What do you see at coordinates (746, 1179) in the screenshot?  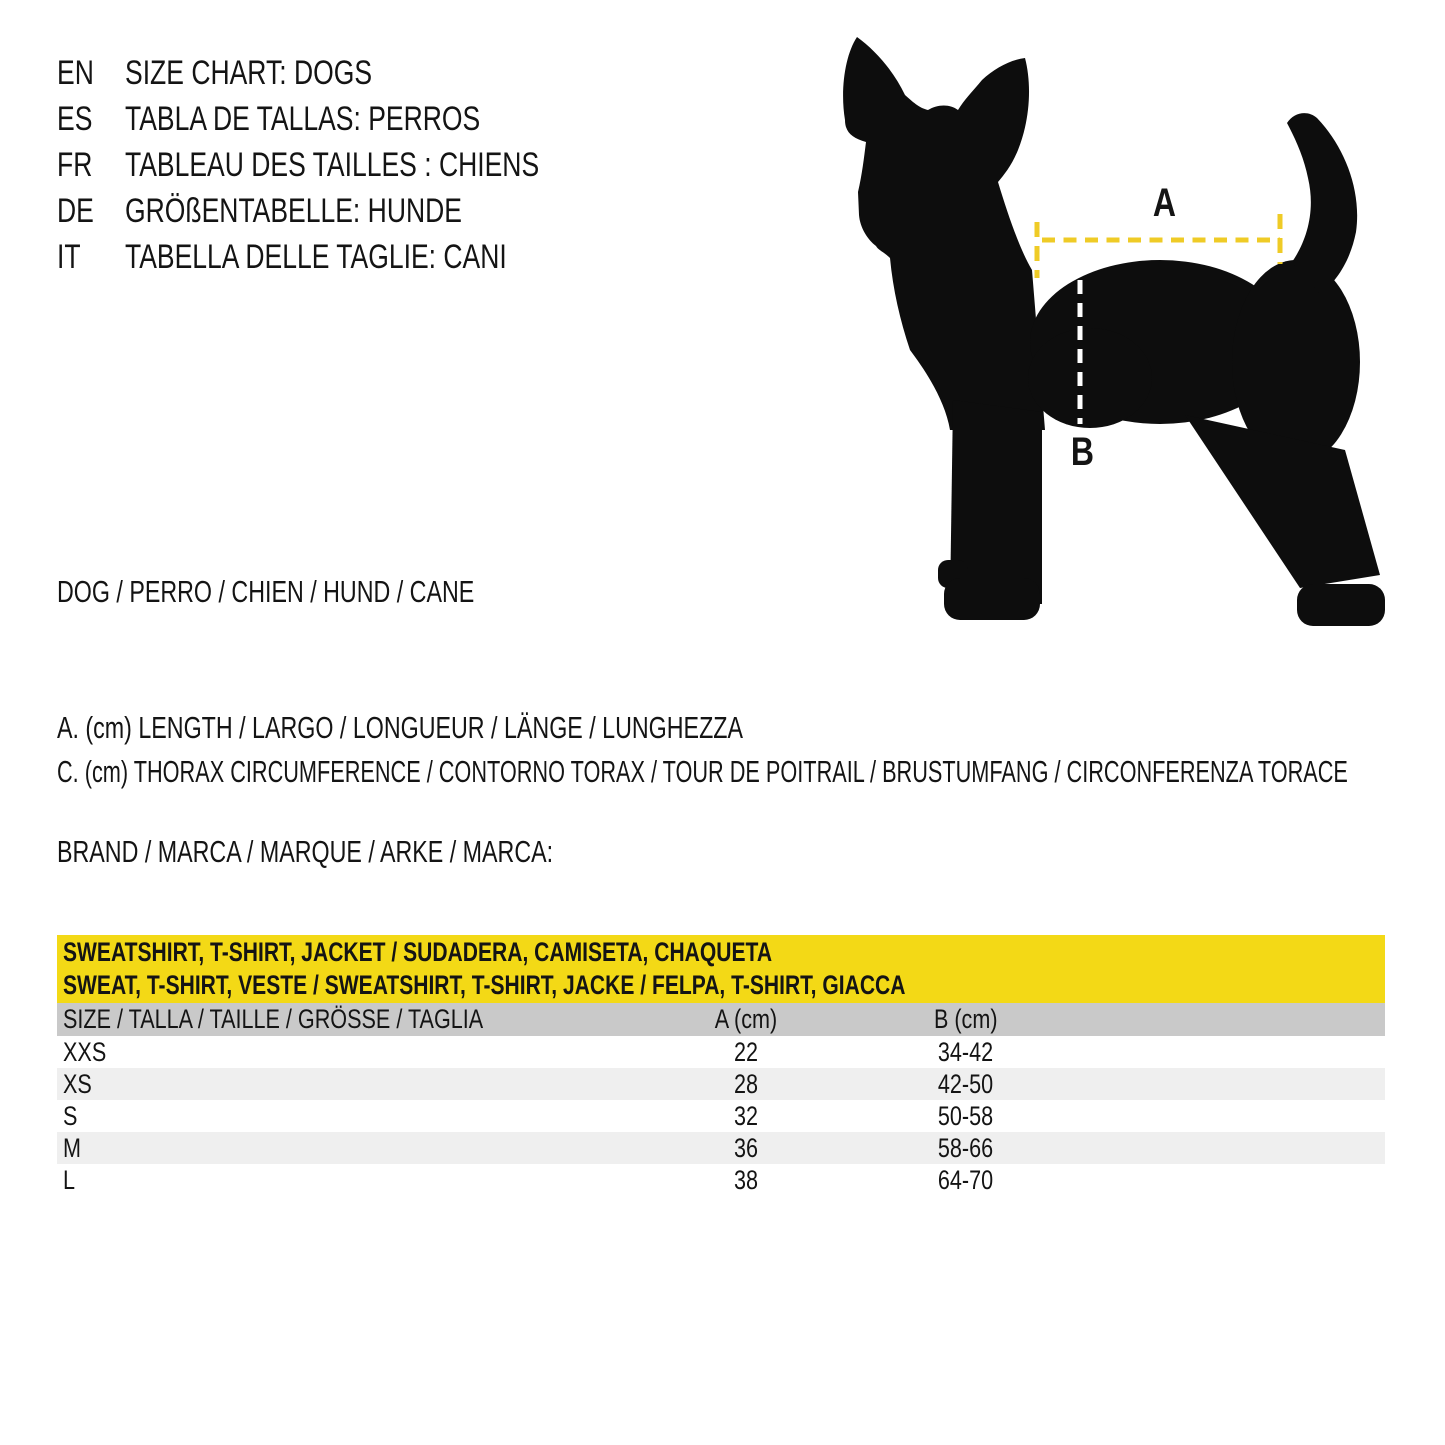 I see `a-cm-cell: 38` at bounding box center [746, 1179].